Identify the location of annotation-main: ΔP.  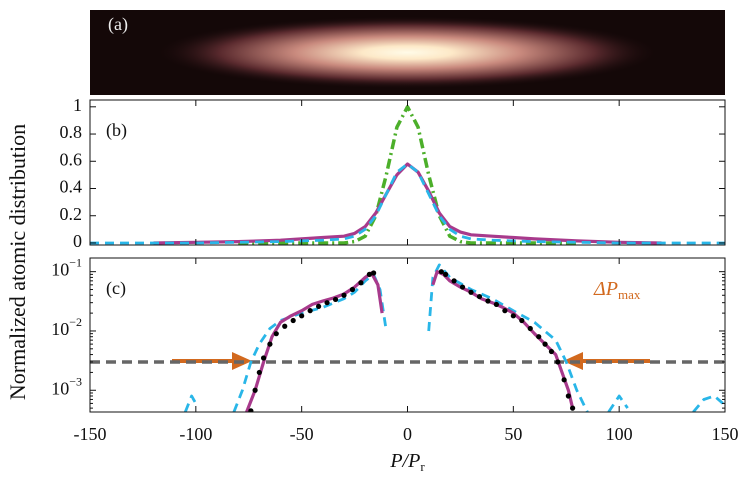
(605, 289).